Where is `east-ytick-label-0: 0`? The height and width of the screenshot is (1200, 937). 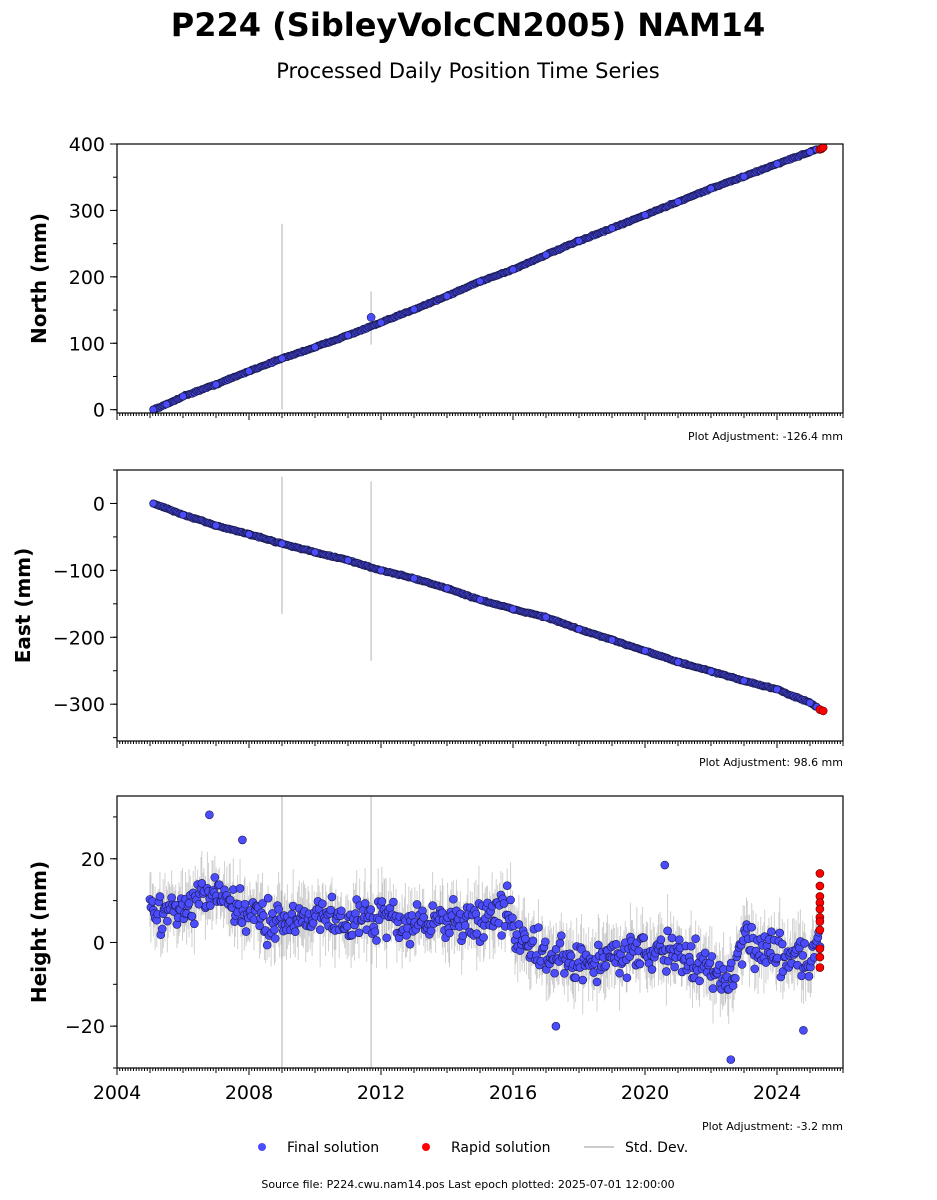
east-ytick-label-0: 0 is located at coordinates (99, 504).